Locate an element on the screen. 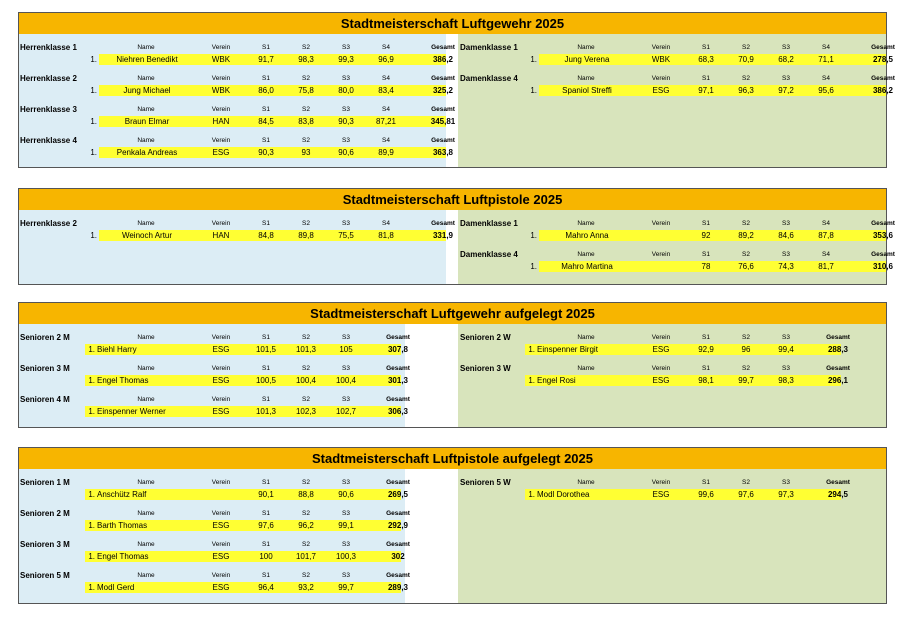 The image size is (900, 619). score: 88,8 is located at coordinates (306, 494).